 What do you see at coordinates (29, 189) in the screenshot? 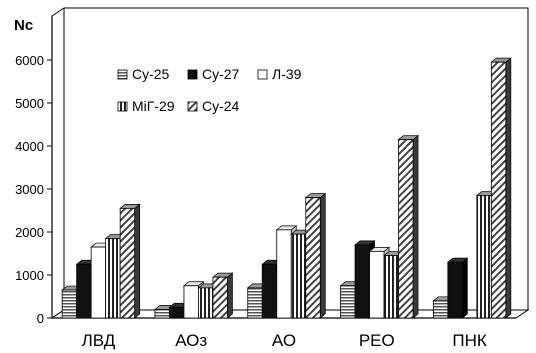
I see `y-tick-label: 3000` at bounding box center [29, 189].